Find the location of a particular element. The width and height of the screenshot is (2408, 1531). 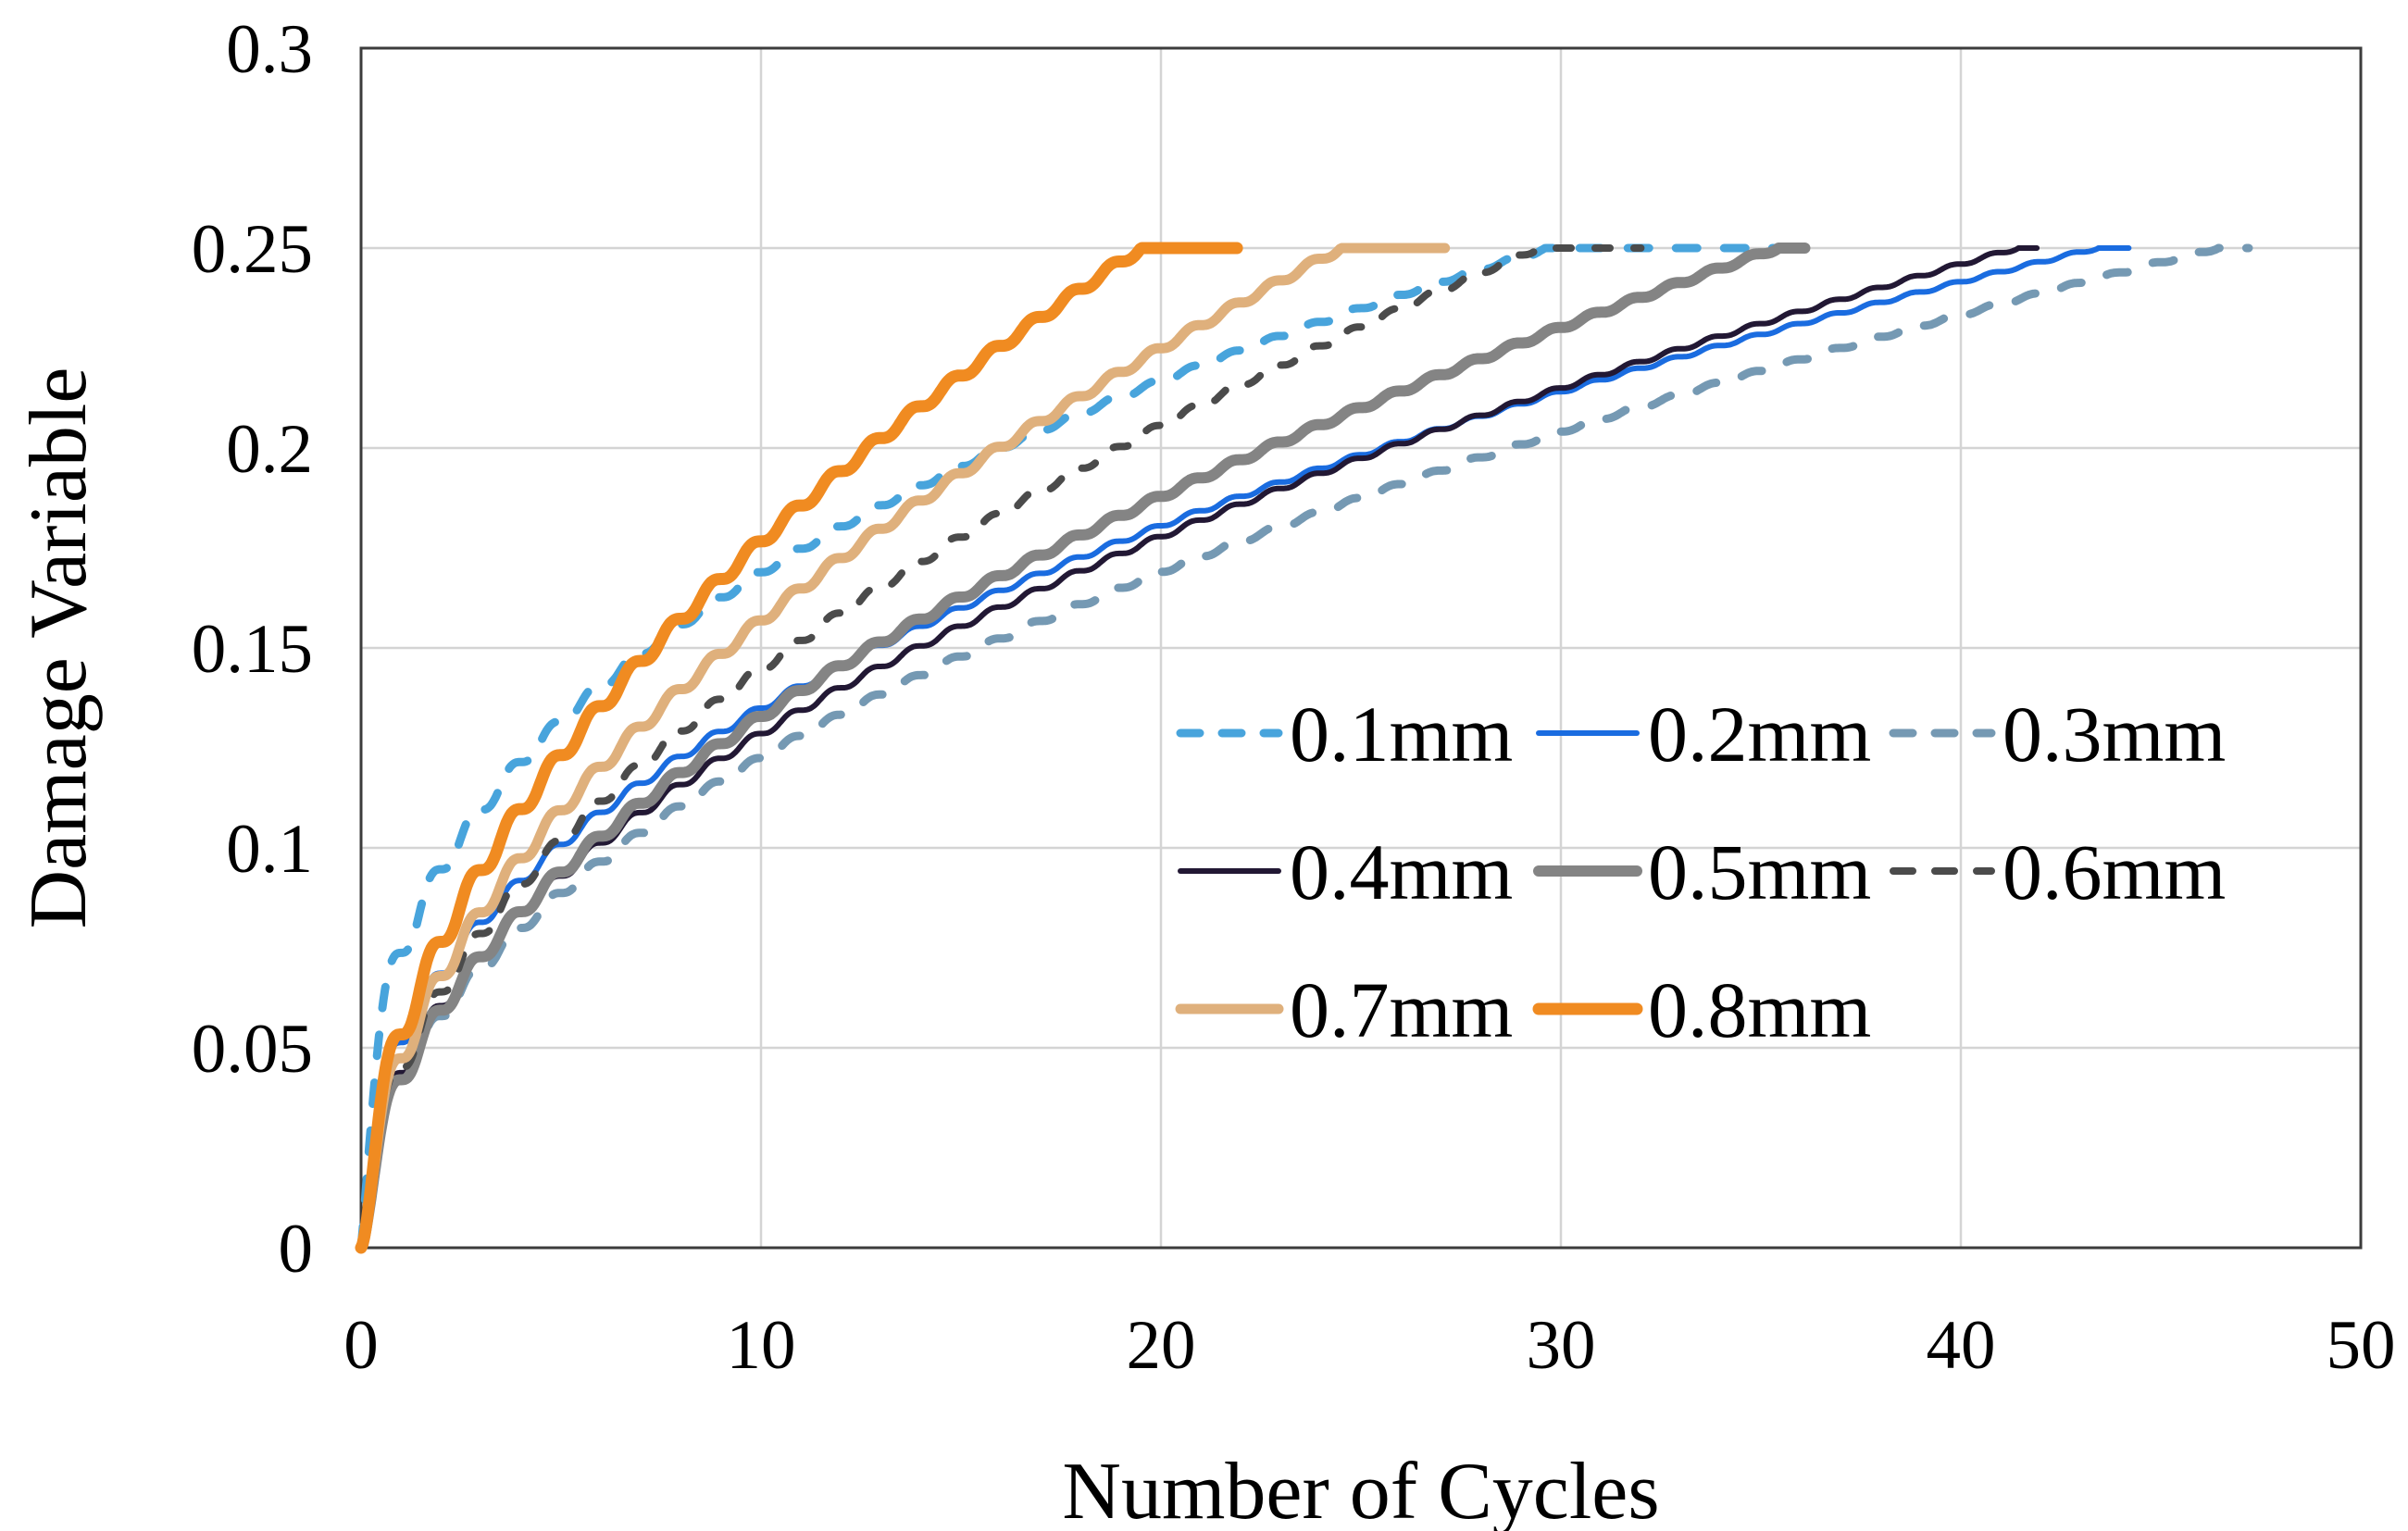

x-tick-30: 30 is located at coordinates (1561, 1346).